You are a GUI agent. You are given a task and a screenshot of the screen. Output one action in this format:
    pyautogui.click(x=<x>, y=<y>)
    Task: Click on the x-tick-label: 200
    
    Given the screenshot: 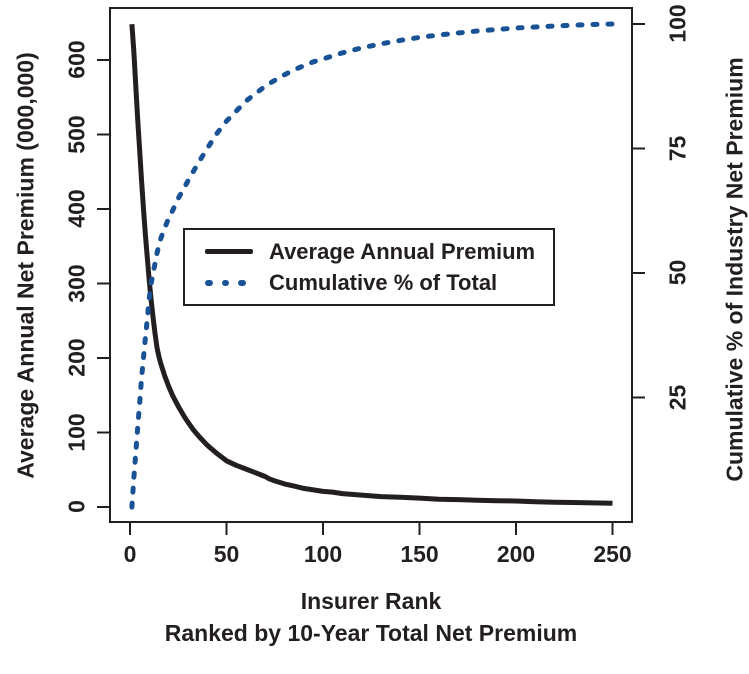 What is the action you would take?
    pyautogui.click(x=516, y=554)
    